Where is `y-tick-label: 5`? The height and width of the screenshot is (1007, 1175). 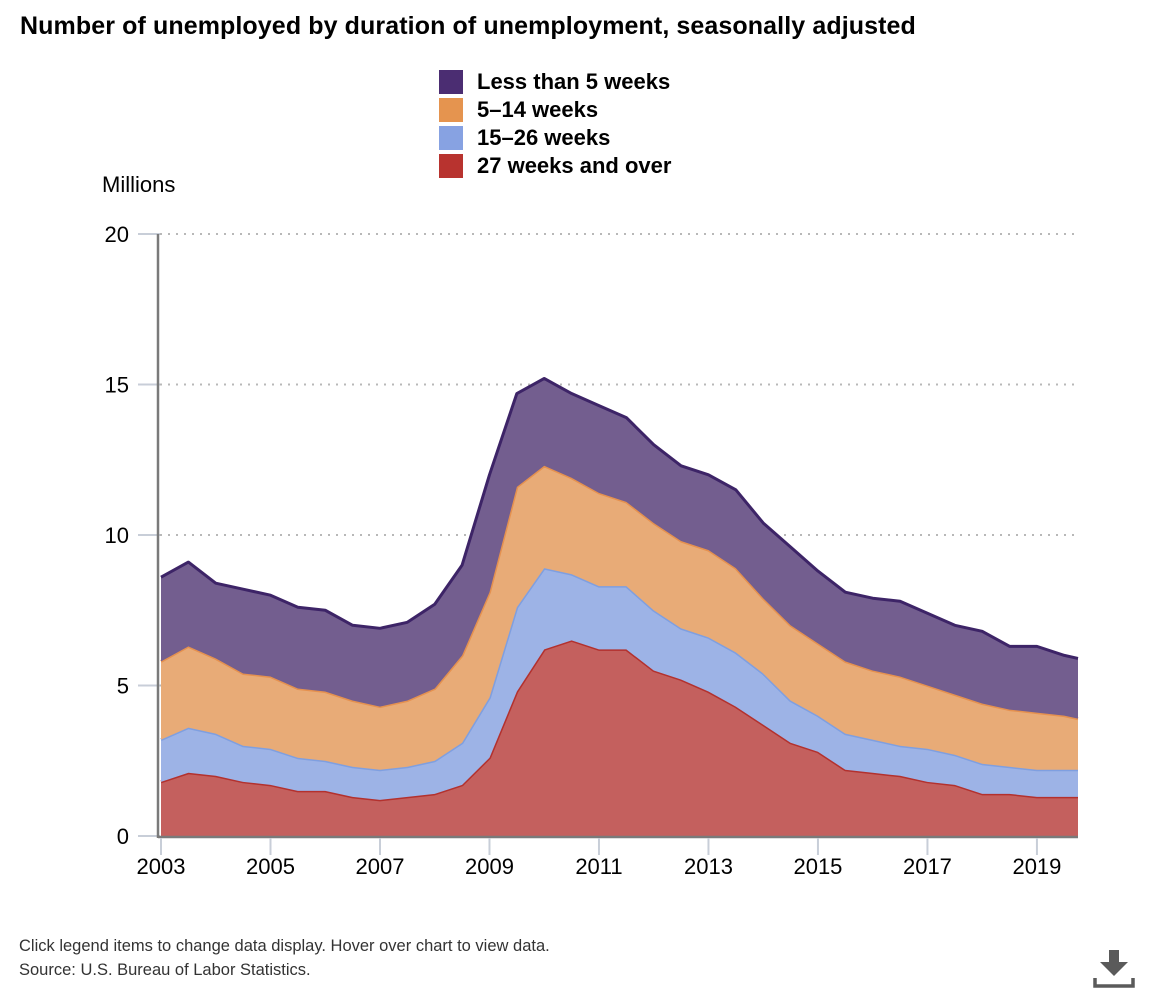
y-tick-label: 5 is located at coordinates (123, 686).